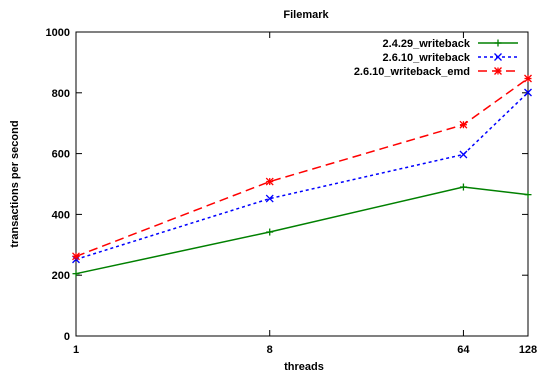 The height and width of the screenshot is (381, 537). What do you see at coordinates (463, 350) in the screenshot?
I see `x-tick-label: 64` at bounding box center [463, 350].